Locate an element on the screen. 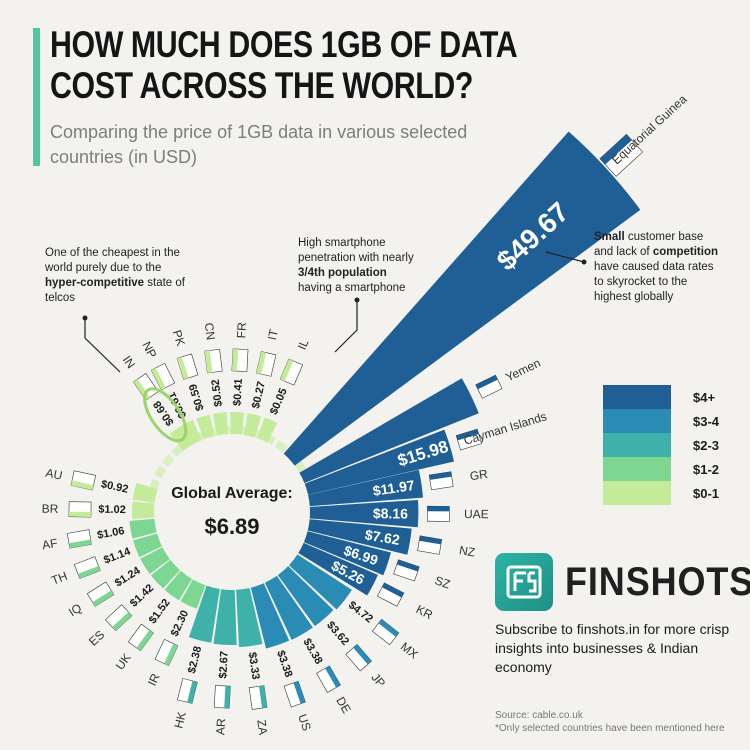  bar-ar is located at coordinates (225, 617).